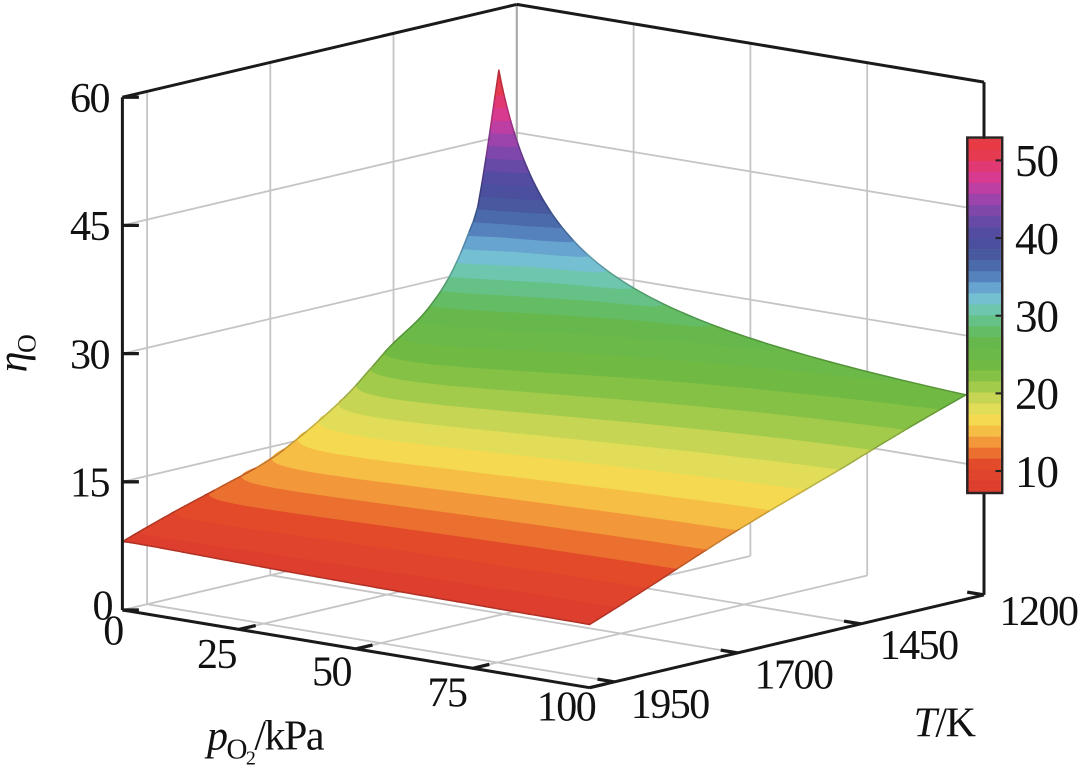 The width and height of the screenshot is (1080, 779). Describe the element at coordinates (919, 646) in the screenshot. I see `svg-text: 1450` at that location.